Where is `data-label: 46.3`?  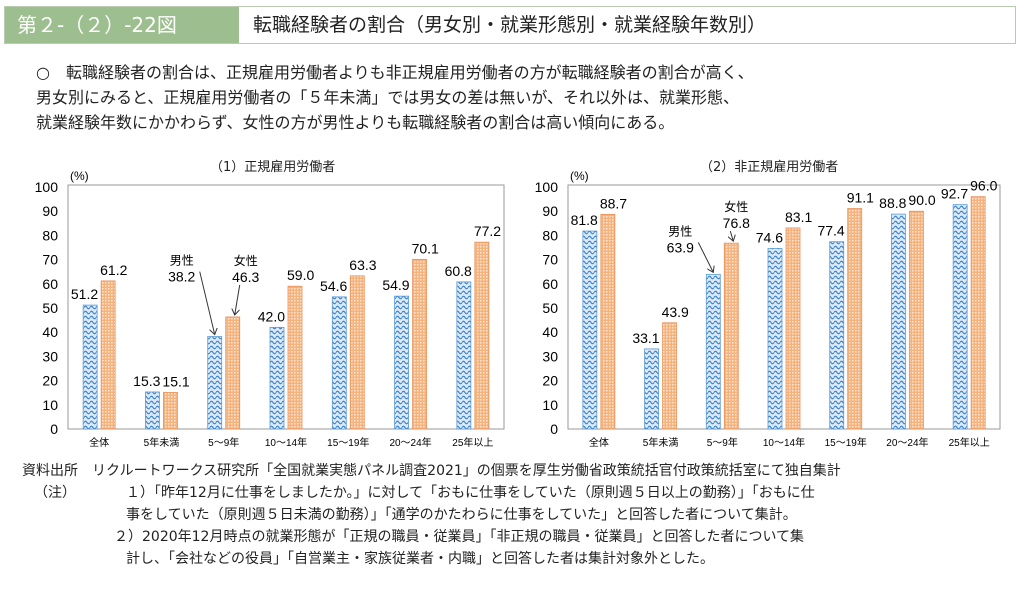
data-label: 46.3 is located at coordinates (245, 277).